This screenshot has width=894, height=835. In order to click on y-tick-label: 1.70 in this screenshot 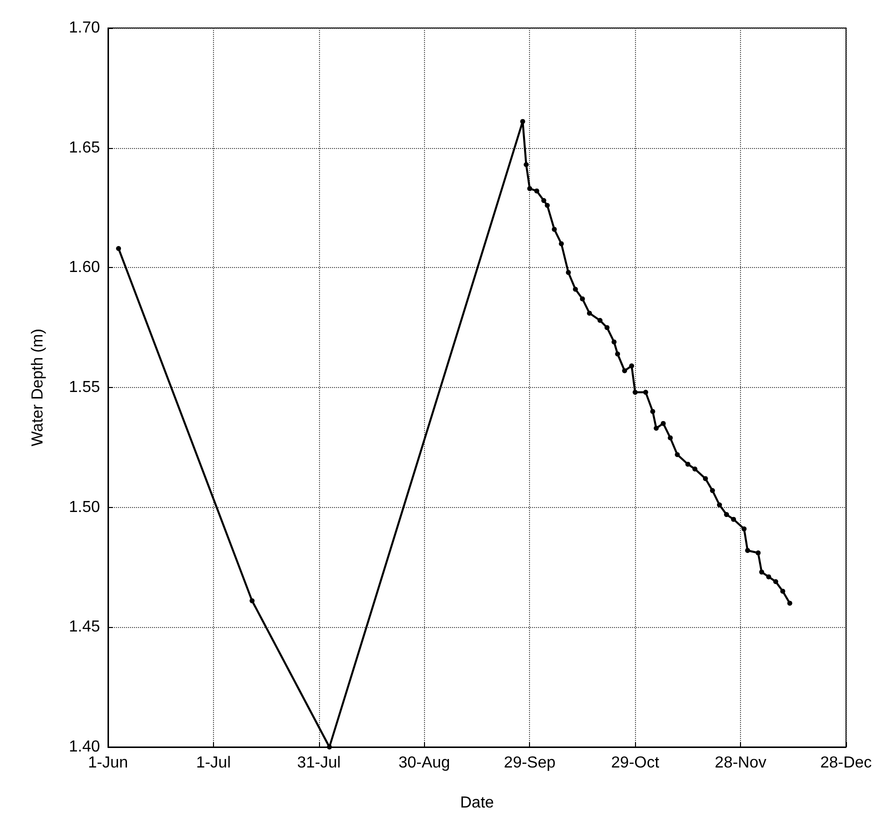, I will do `click(84, 28)`.